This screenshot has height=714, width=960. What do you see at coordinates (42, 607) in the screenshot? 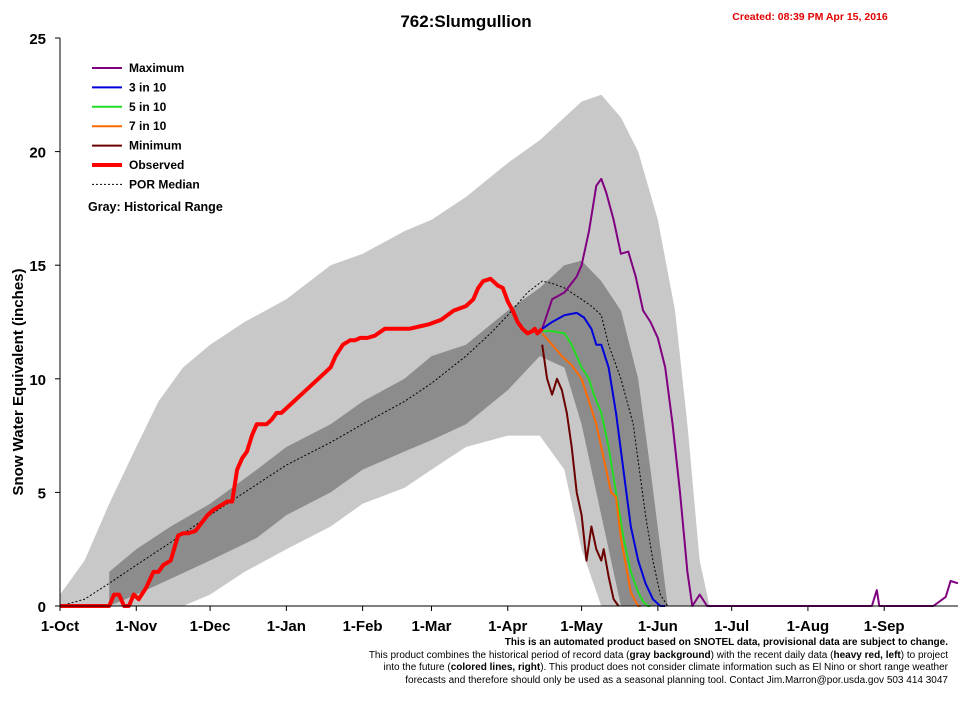
I see `y-tick-label: 0` at bounding box center [42, 607].